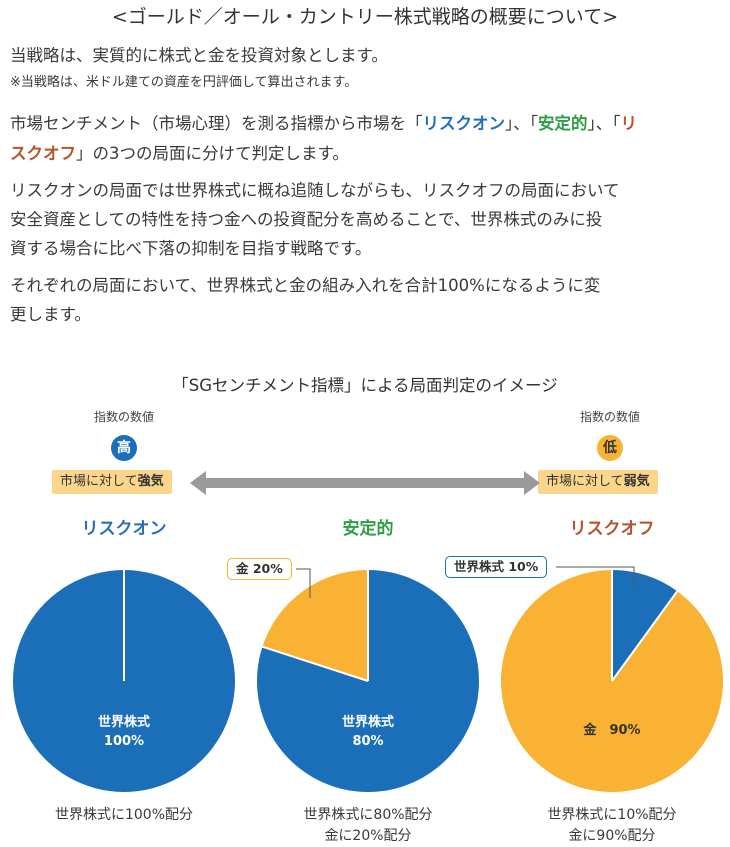 This screenshot has height=847, width=730. I want to click on pie-stable: 世界株式 80%, so click(368, 681).